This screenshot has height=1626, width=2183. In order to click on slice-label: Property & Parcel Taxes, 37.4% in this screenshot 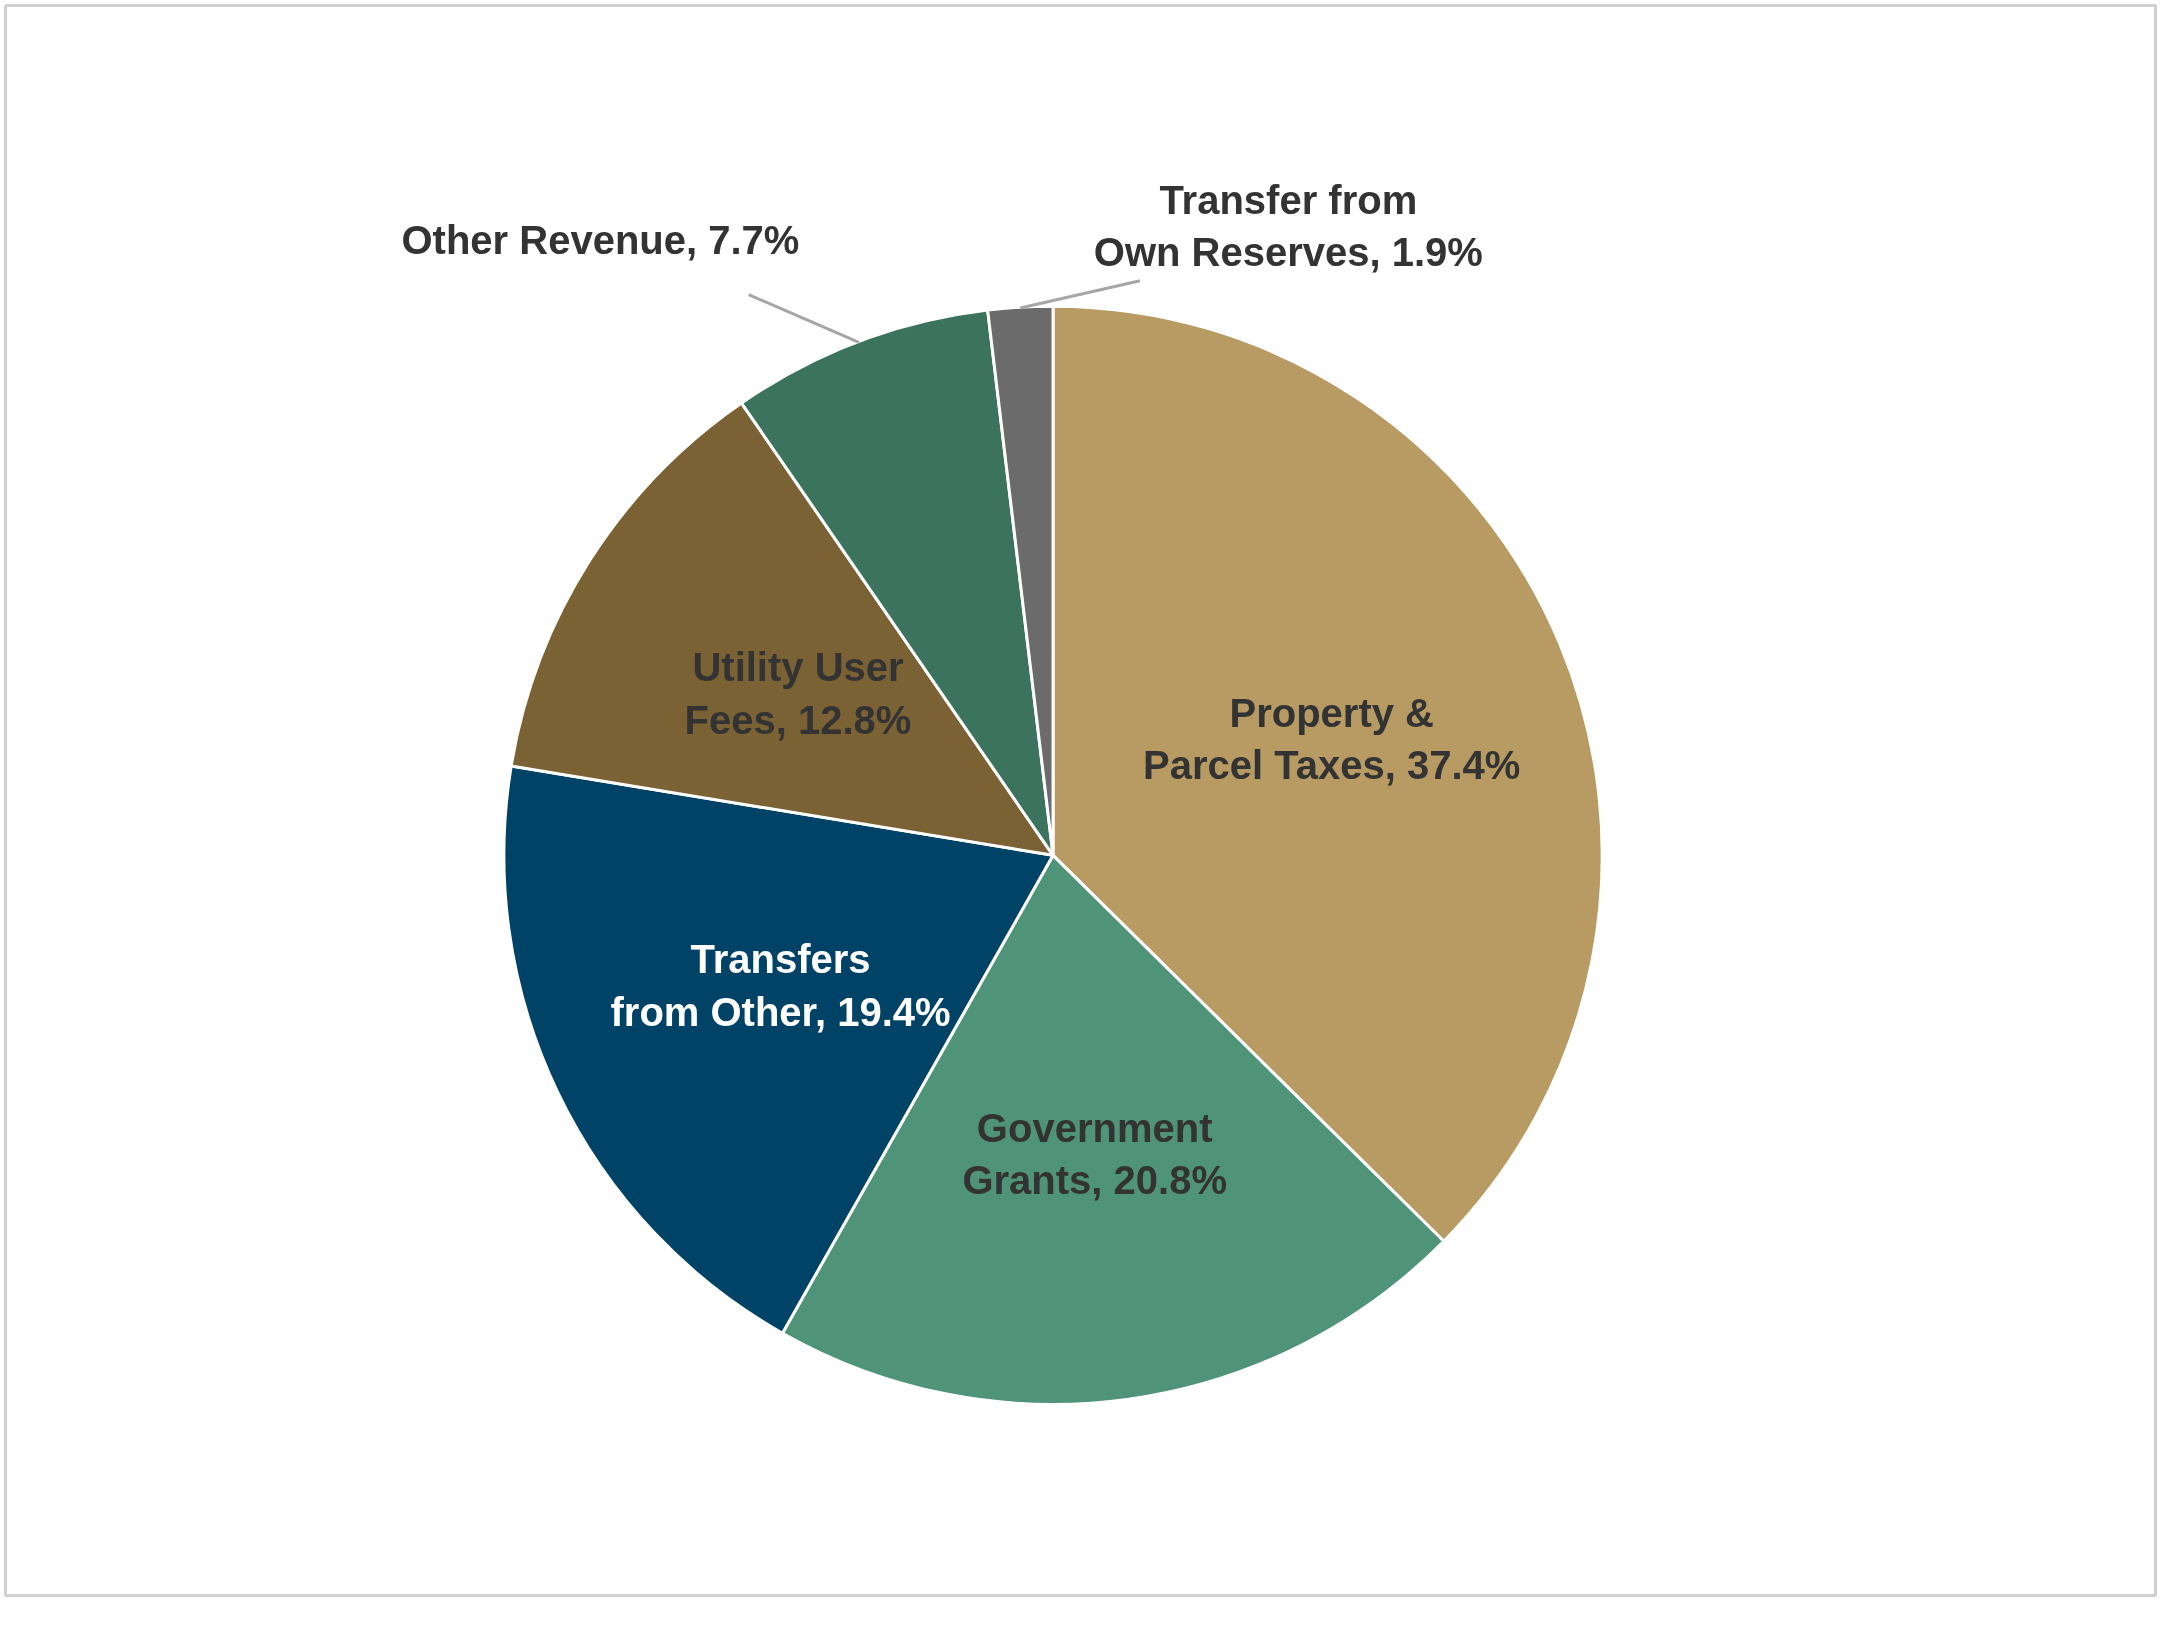, I will do `click(1332, 739)`.